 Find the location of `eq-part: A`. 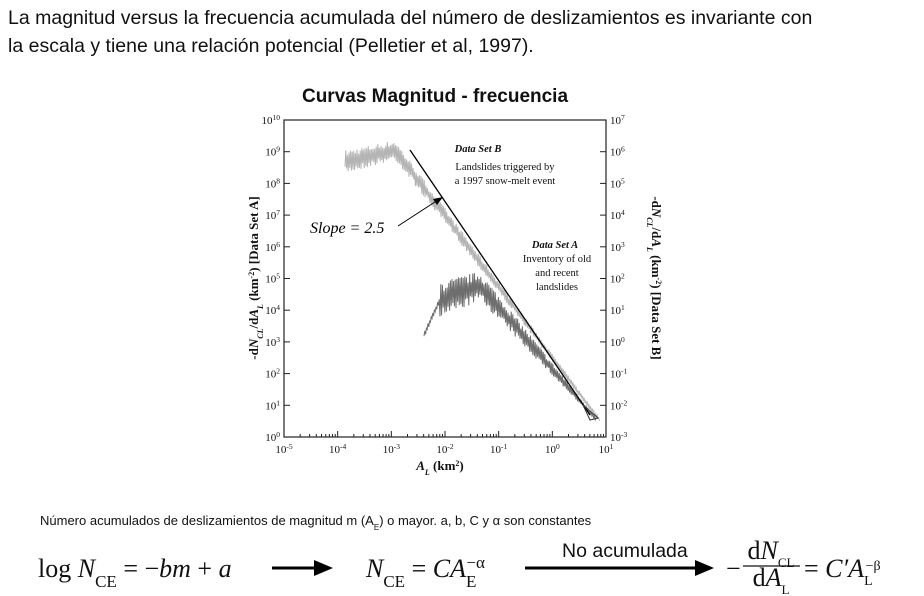

eq-part: A is located at coordinates (773, 577).